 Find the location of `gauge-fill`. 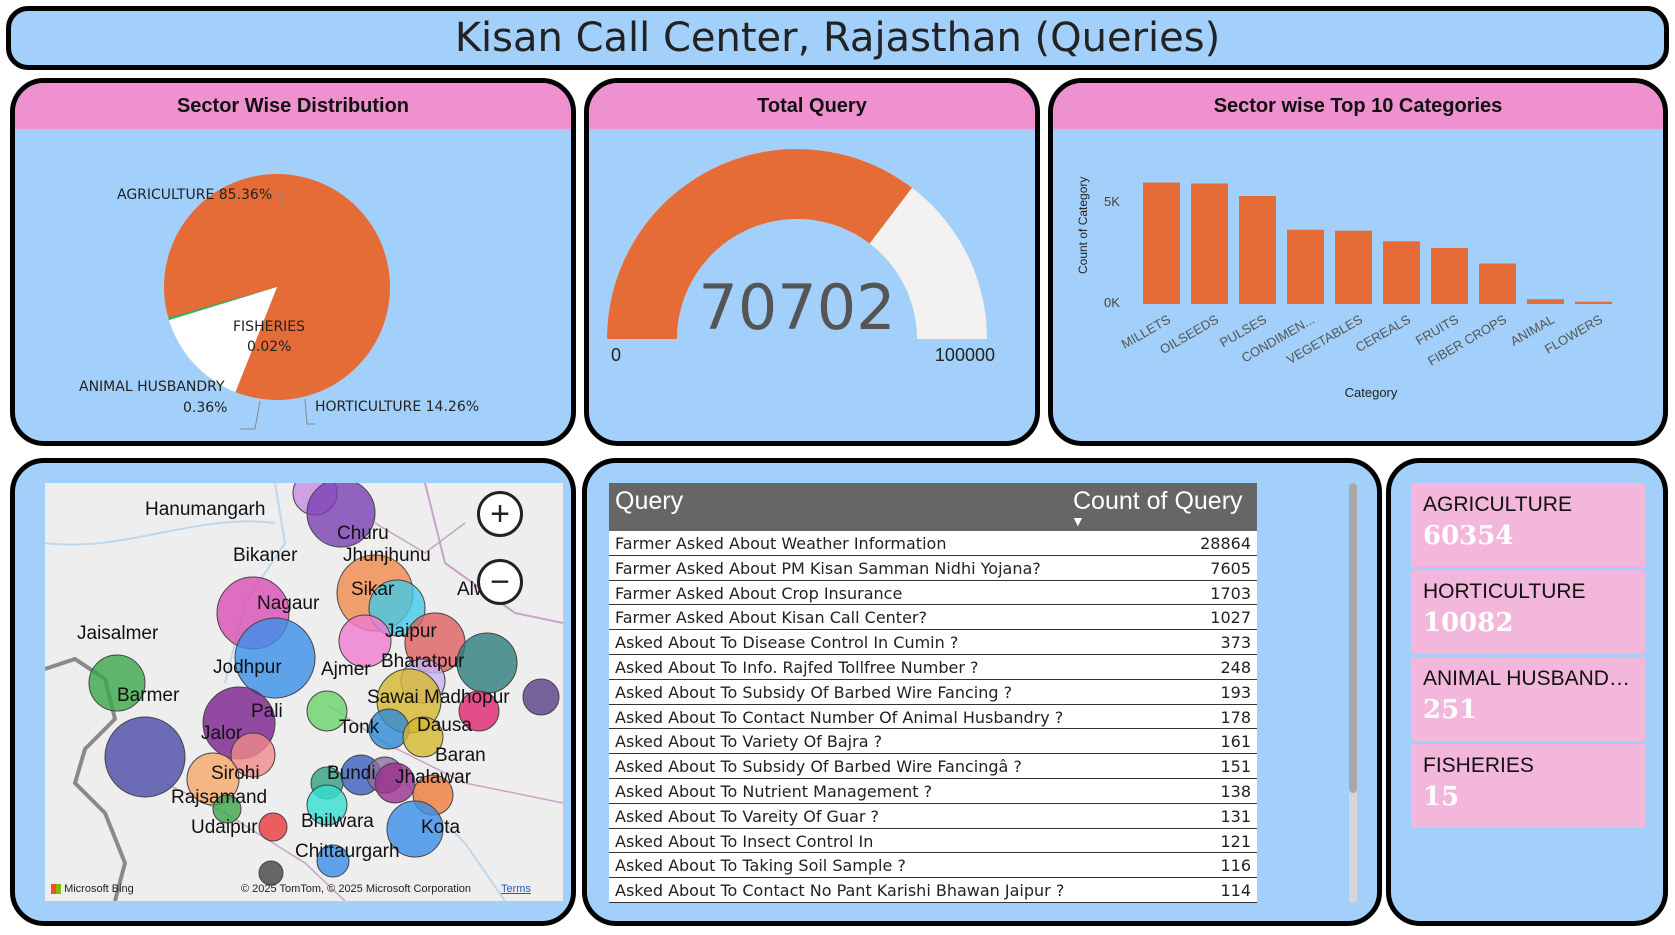

gauge-fill is located at coordinates (760, 243).